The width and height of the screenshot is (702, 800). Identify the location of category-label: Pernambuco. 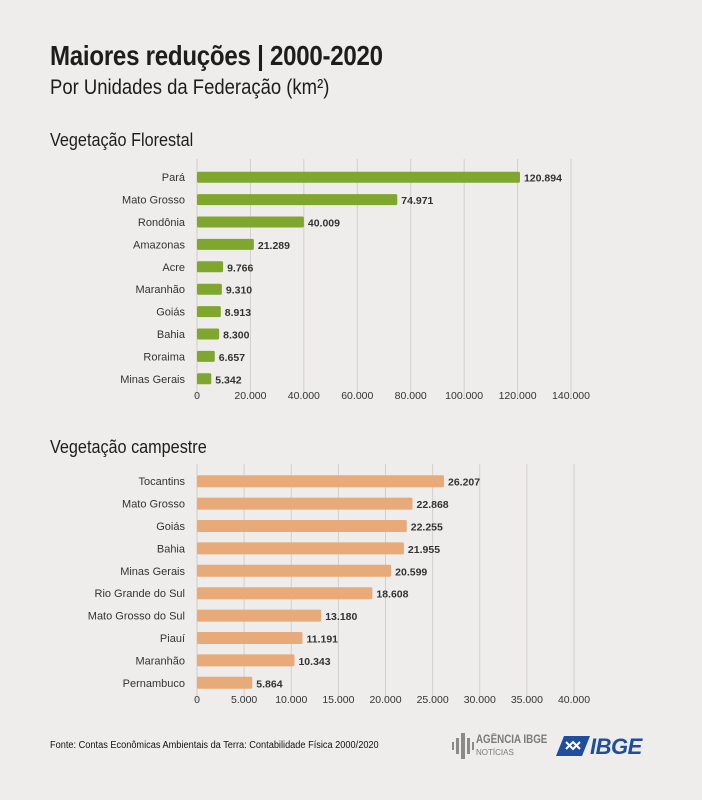
(154, 684).